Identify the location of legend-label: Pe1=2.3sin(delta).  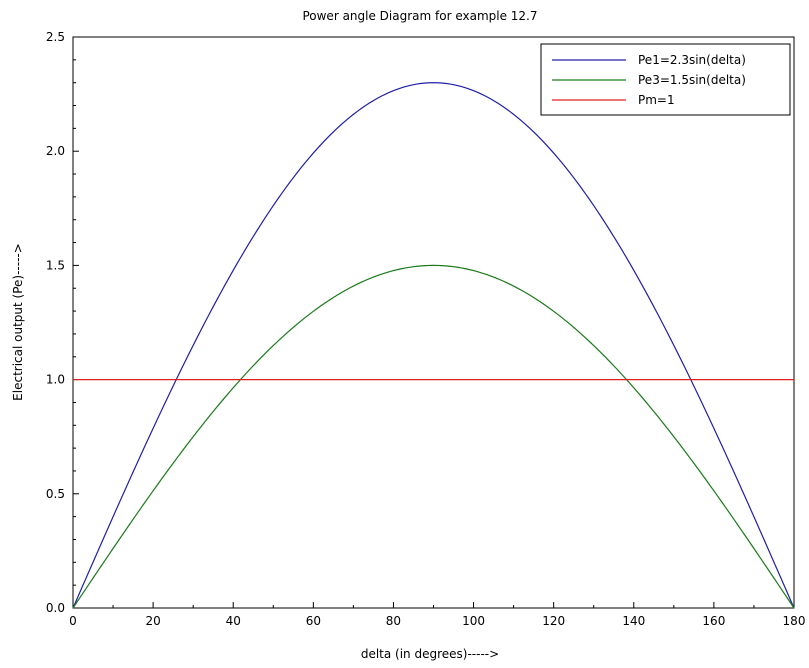
(692, 60).